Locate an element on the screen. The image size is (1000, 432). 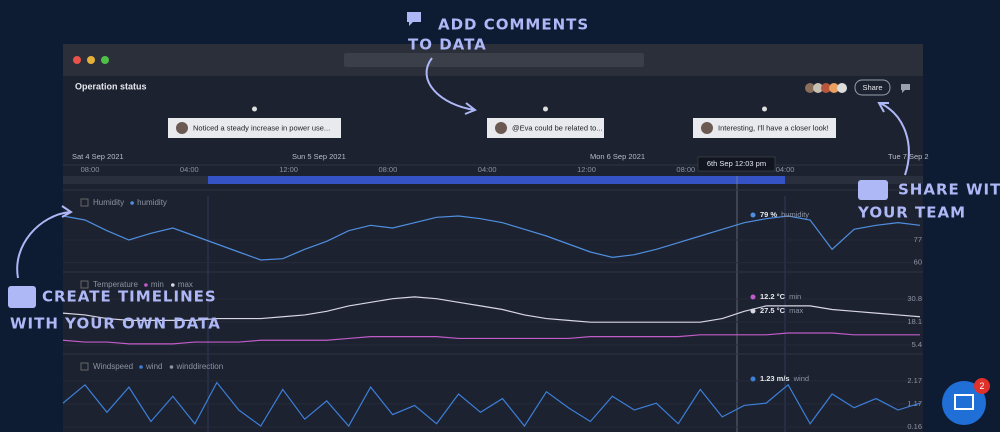
comment-icon is located at coordinates (905, 88).